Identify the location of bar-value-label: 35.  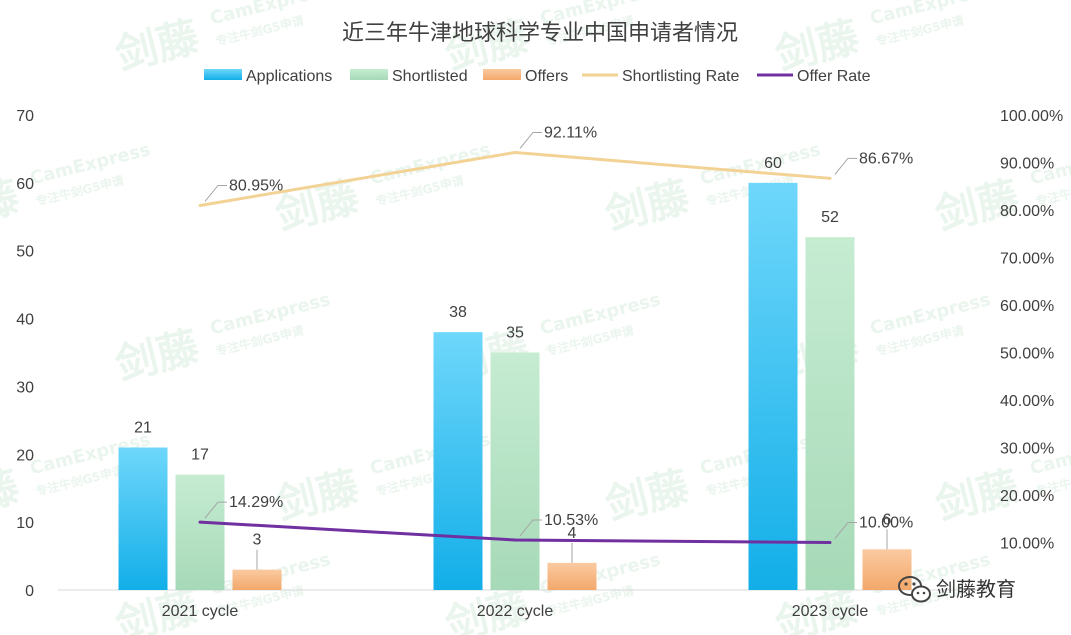
(515, 333).